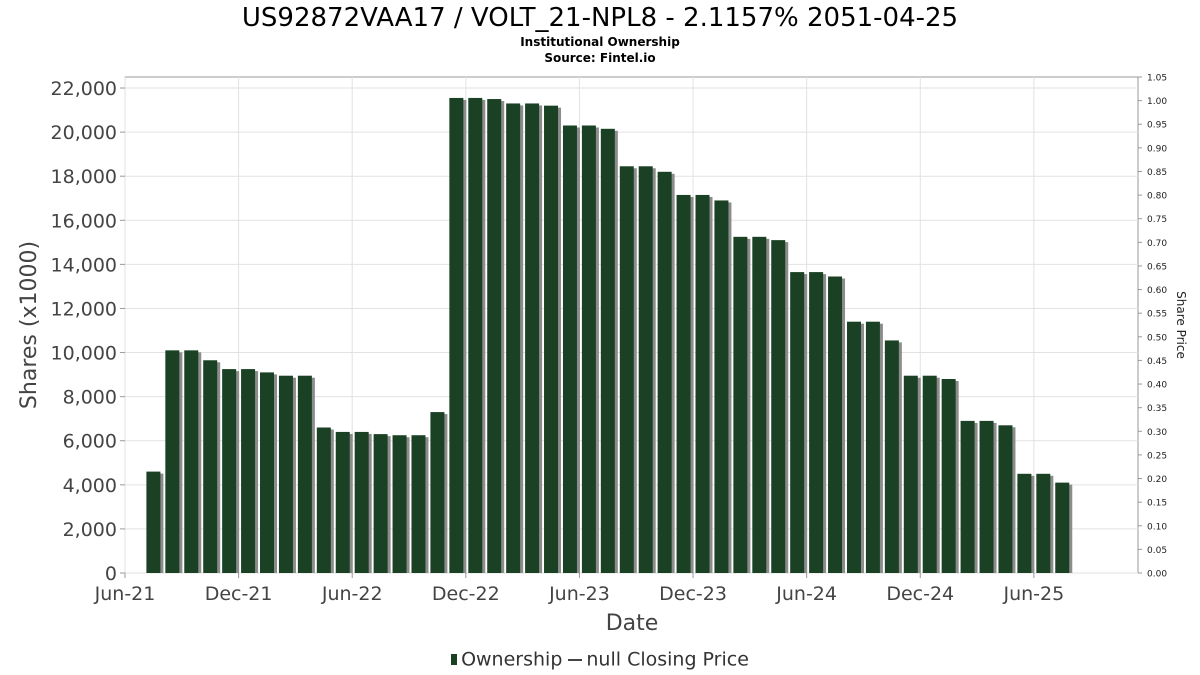 The image size is (1200, 675). I want to click on y2-tick-label: 1.00, so click(1157, 102).